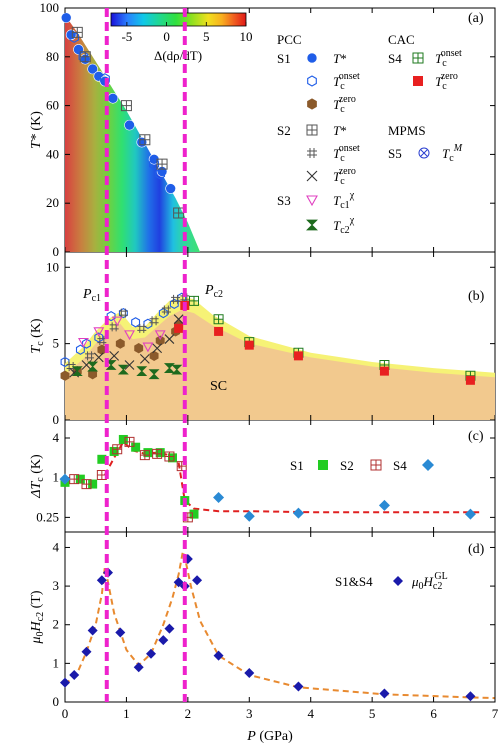 This screenshot has width=500, height=747. I want to click on legend-s5-tc-m: TcM, so click(452, 153).